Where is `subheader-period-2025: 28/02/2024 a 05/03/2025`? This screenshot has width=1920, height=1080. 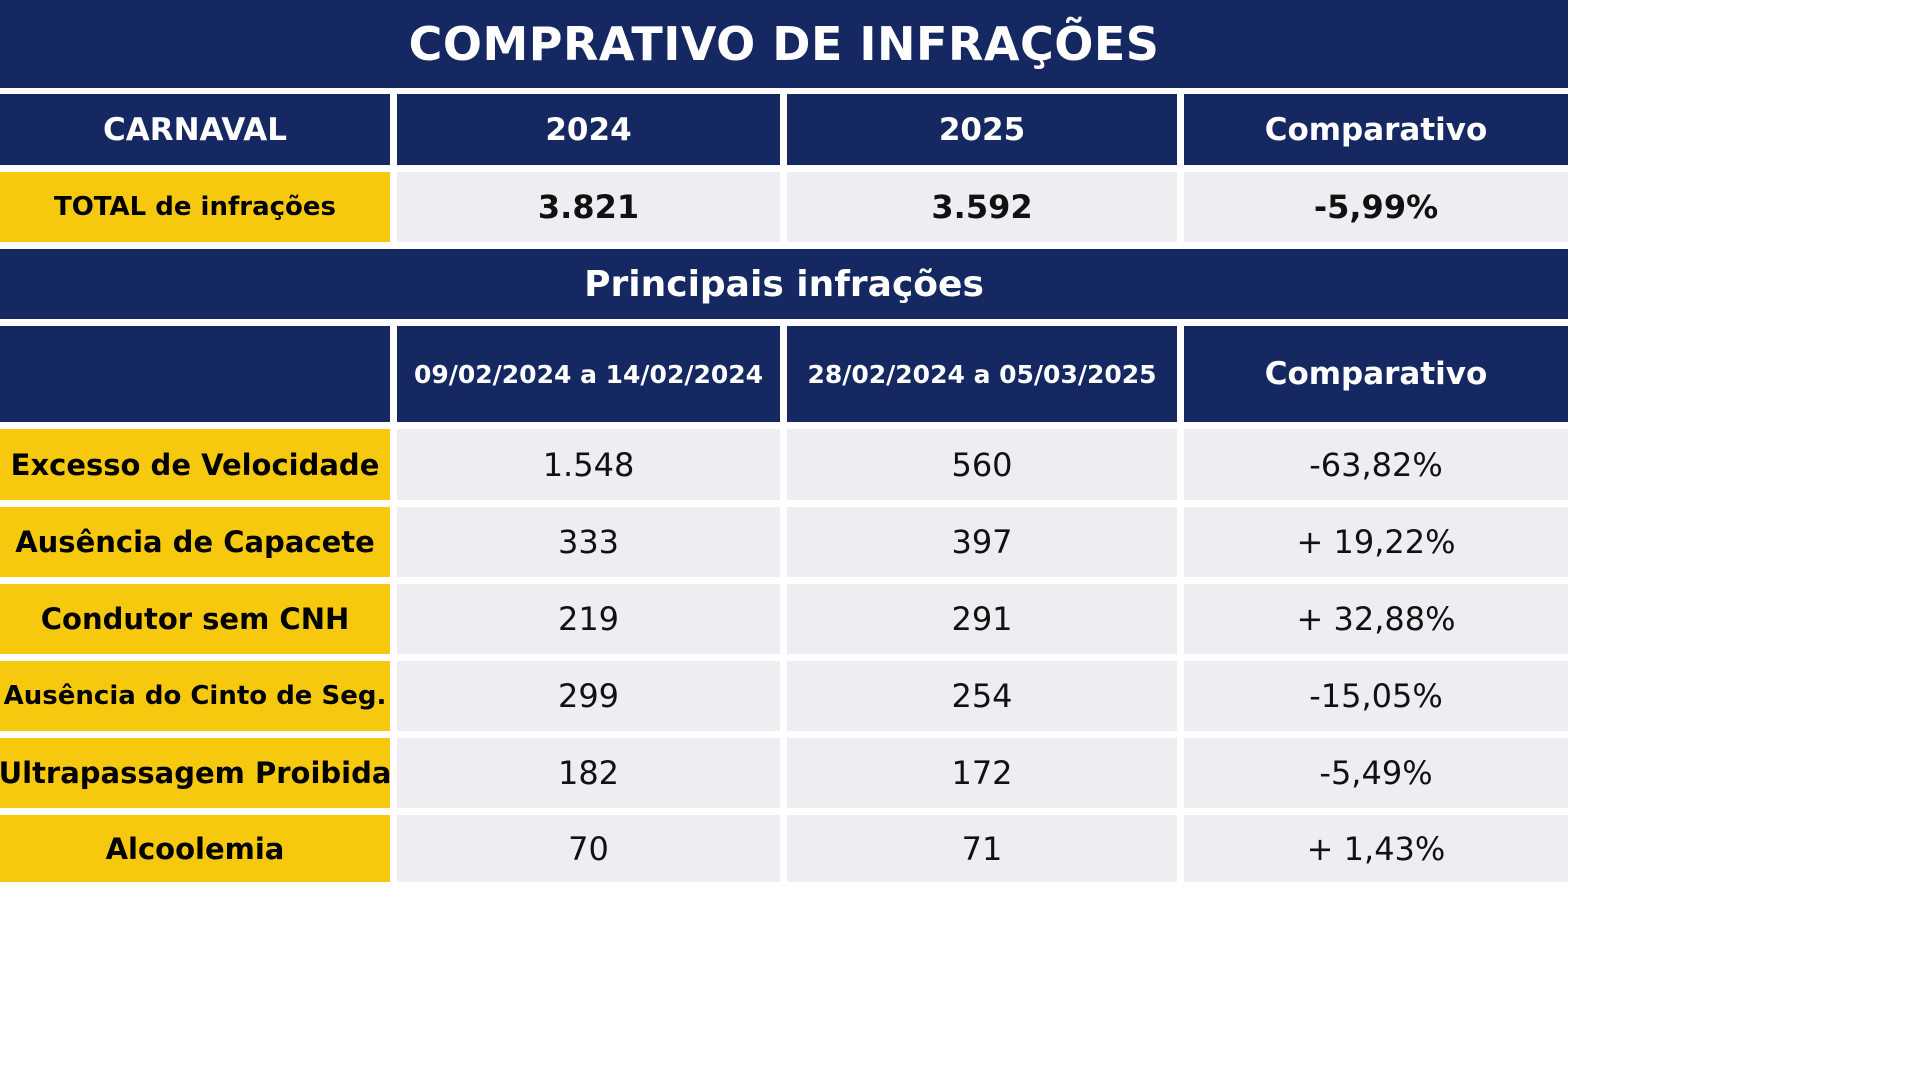
subheader-period-2025: 28/02/2024 a 05/03/2025 is located at coordinates (982, 374).